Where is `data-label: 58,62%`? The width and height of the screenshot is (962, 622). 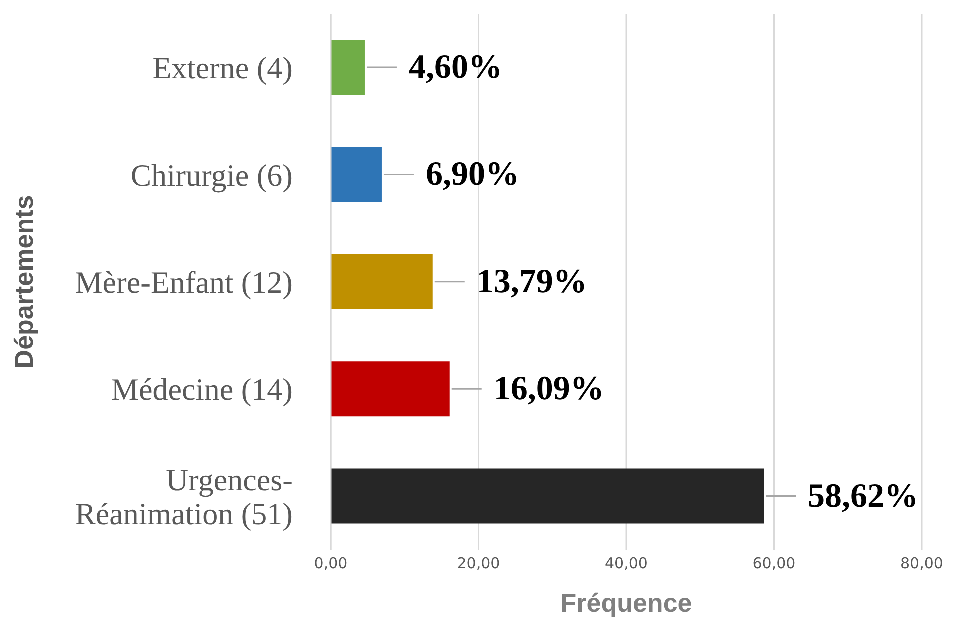 data-label: 58,62% is located at coordinates (863, 496).